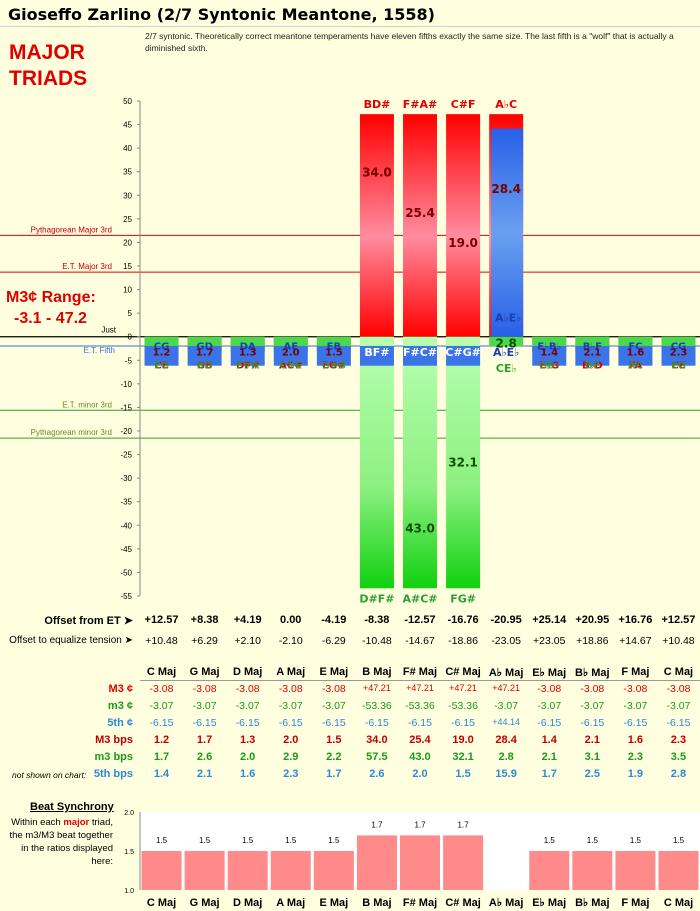 The height and width of the screenshot is (911, 700). I want to click on table-cell: 2.6, so click(204, 757).